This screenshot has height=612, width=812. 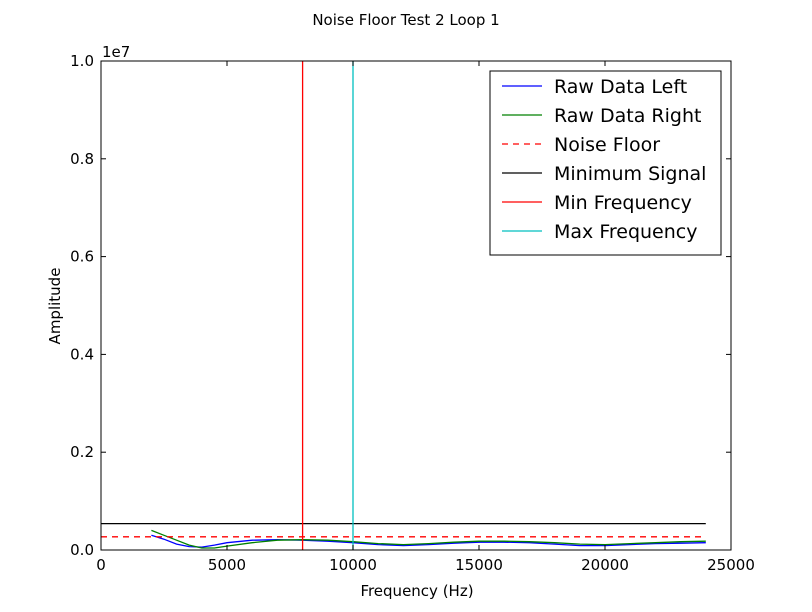 What do you see at coordinates (101, 565) in the screenshot?
I see `x-tick-label-0: 0` at bounding box center [101, 565].